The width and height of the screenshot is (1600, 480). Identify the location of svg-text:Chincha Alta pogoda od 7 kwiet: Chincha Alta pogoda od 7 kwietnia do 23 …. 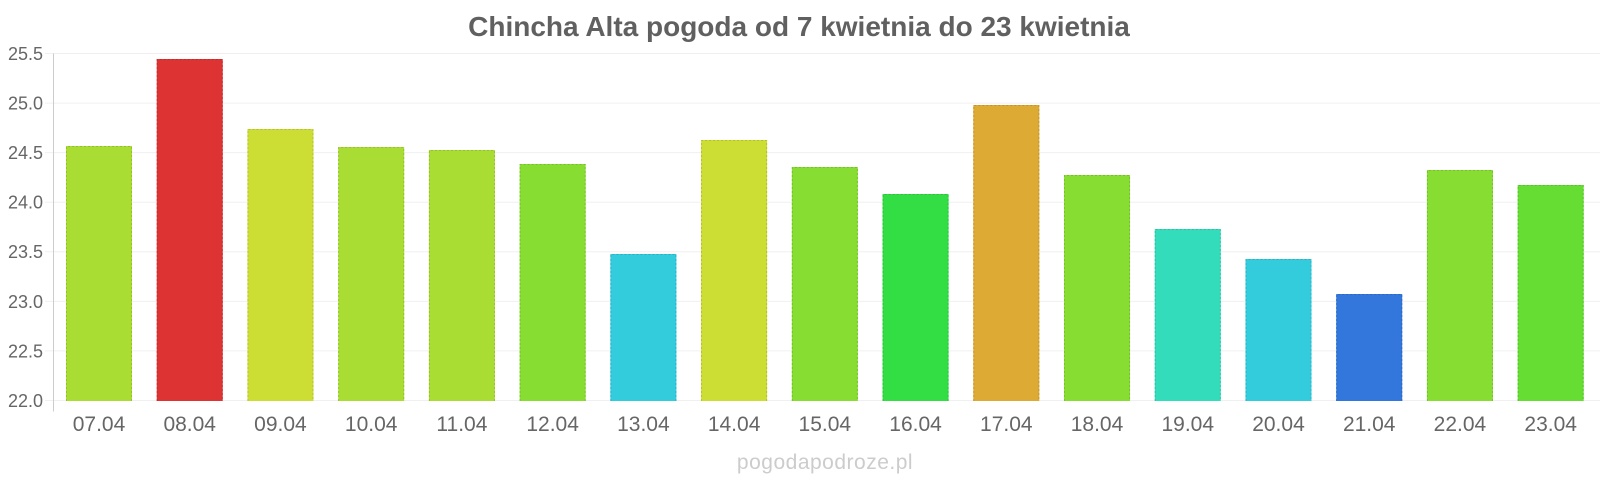
(799, 26).